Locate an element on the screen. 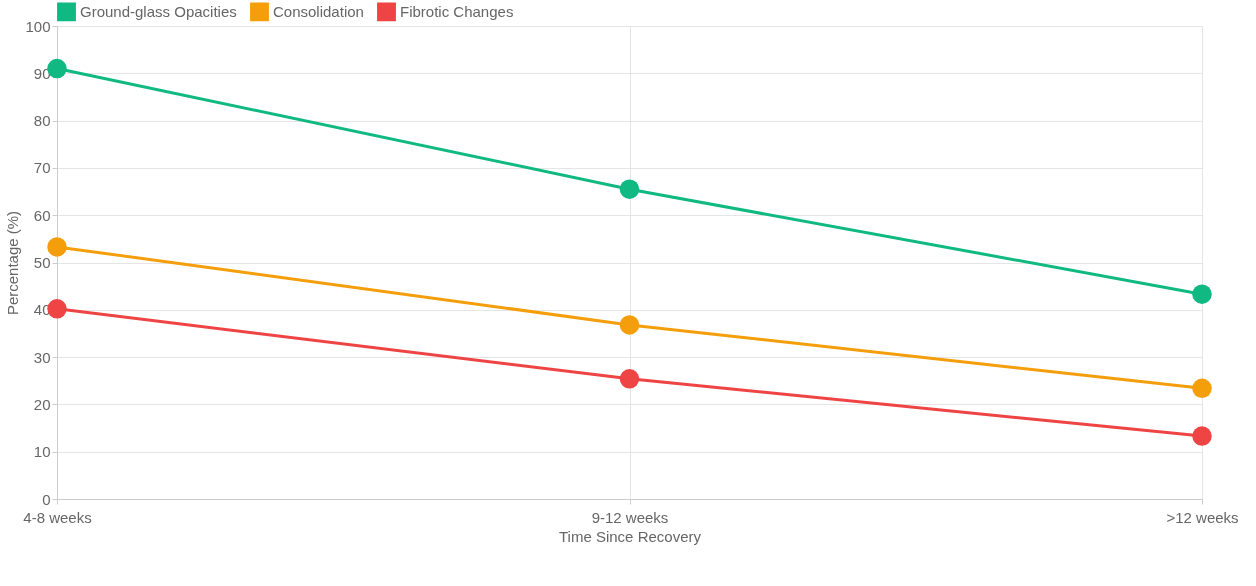  y-tick-label: 10 is located at coordinates (42, 452).